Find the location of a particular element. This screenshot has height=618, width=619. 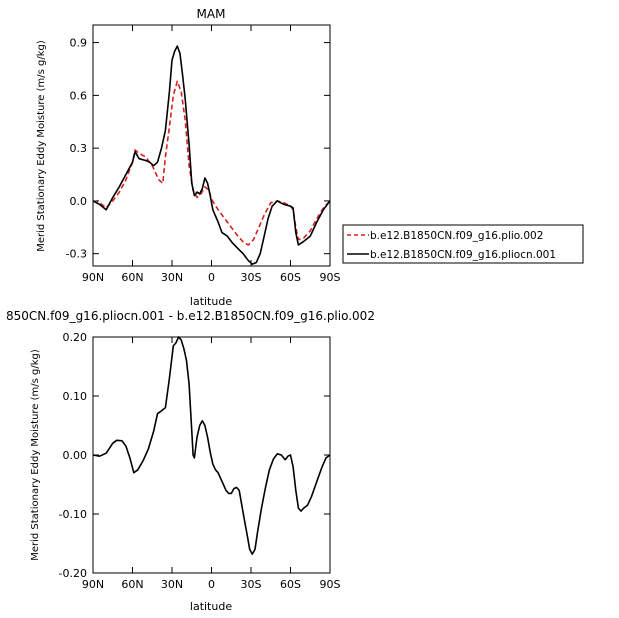

y-tick-label: 0.6 is located at coordinates (79, 95).